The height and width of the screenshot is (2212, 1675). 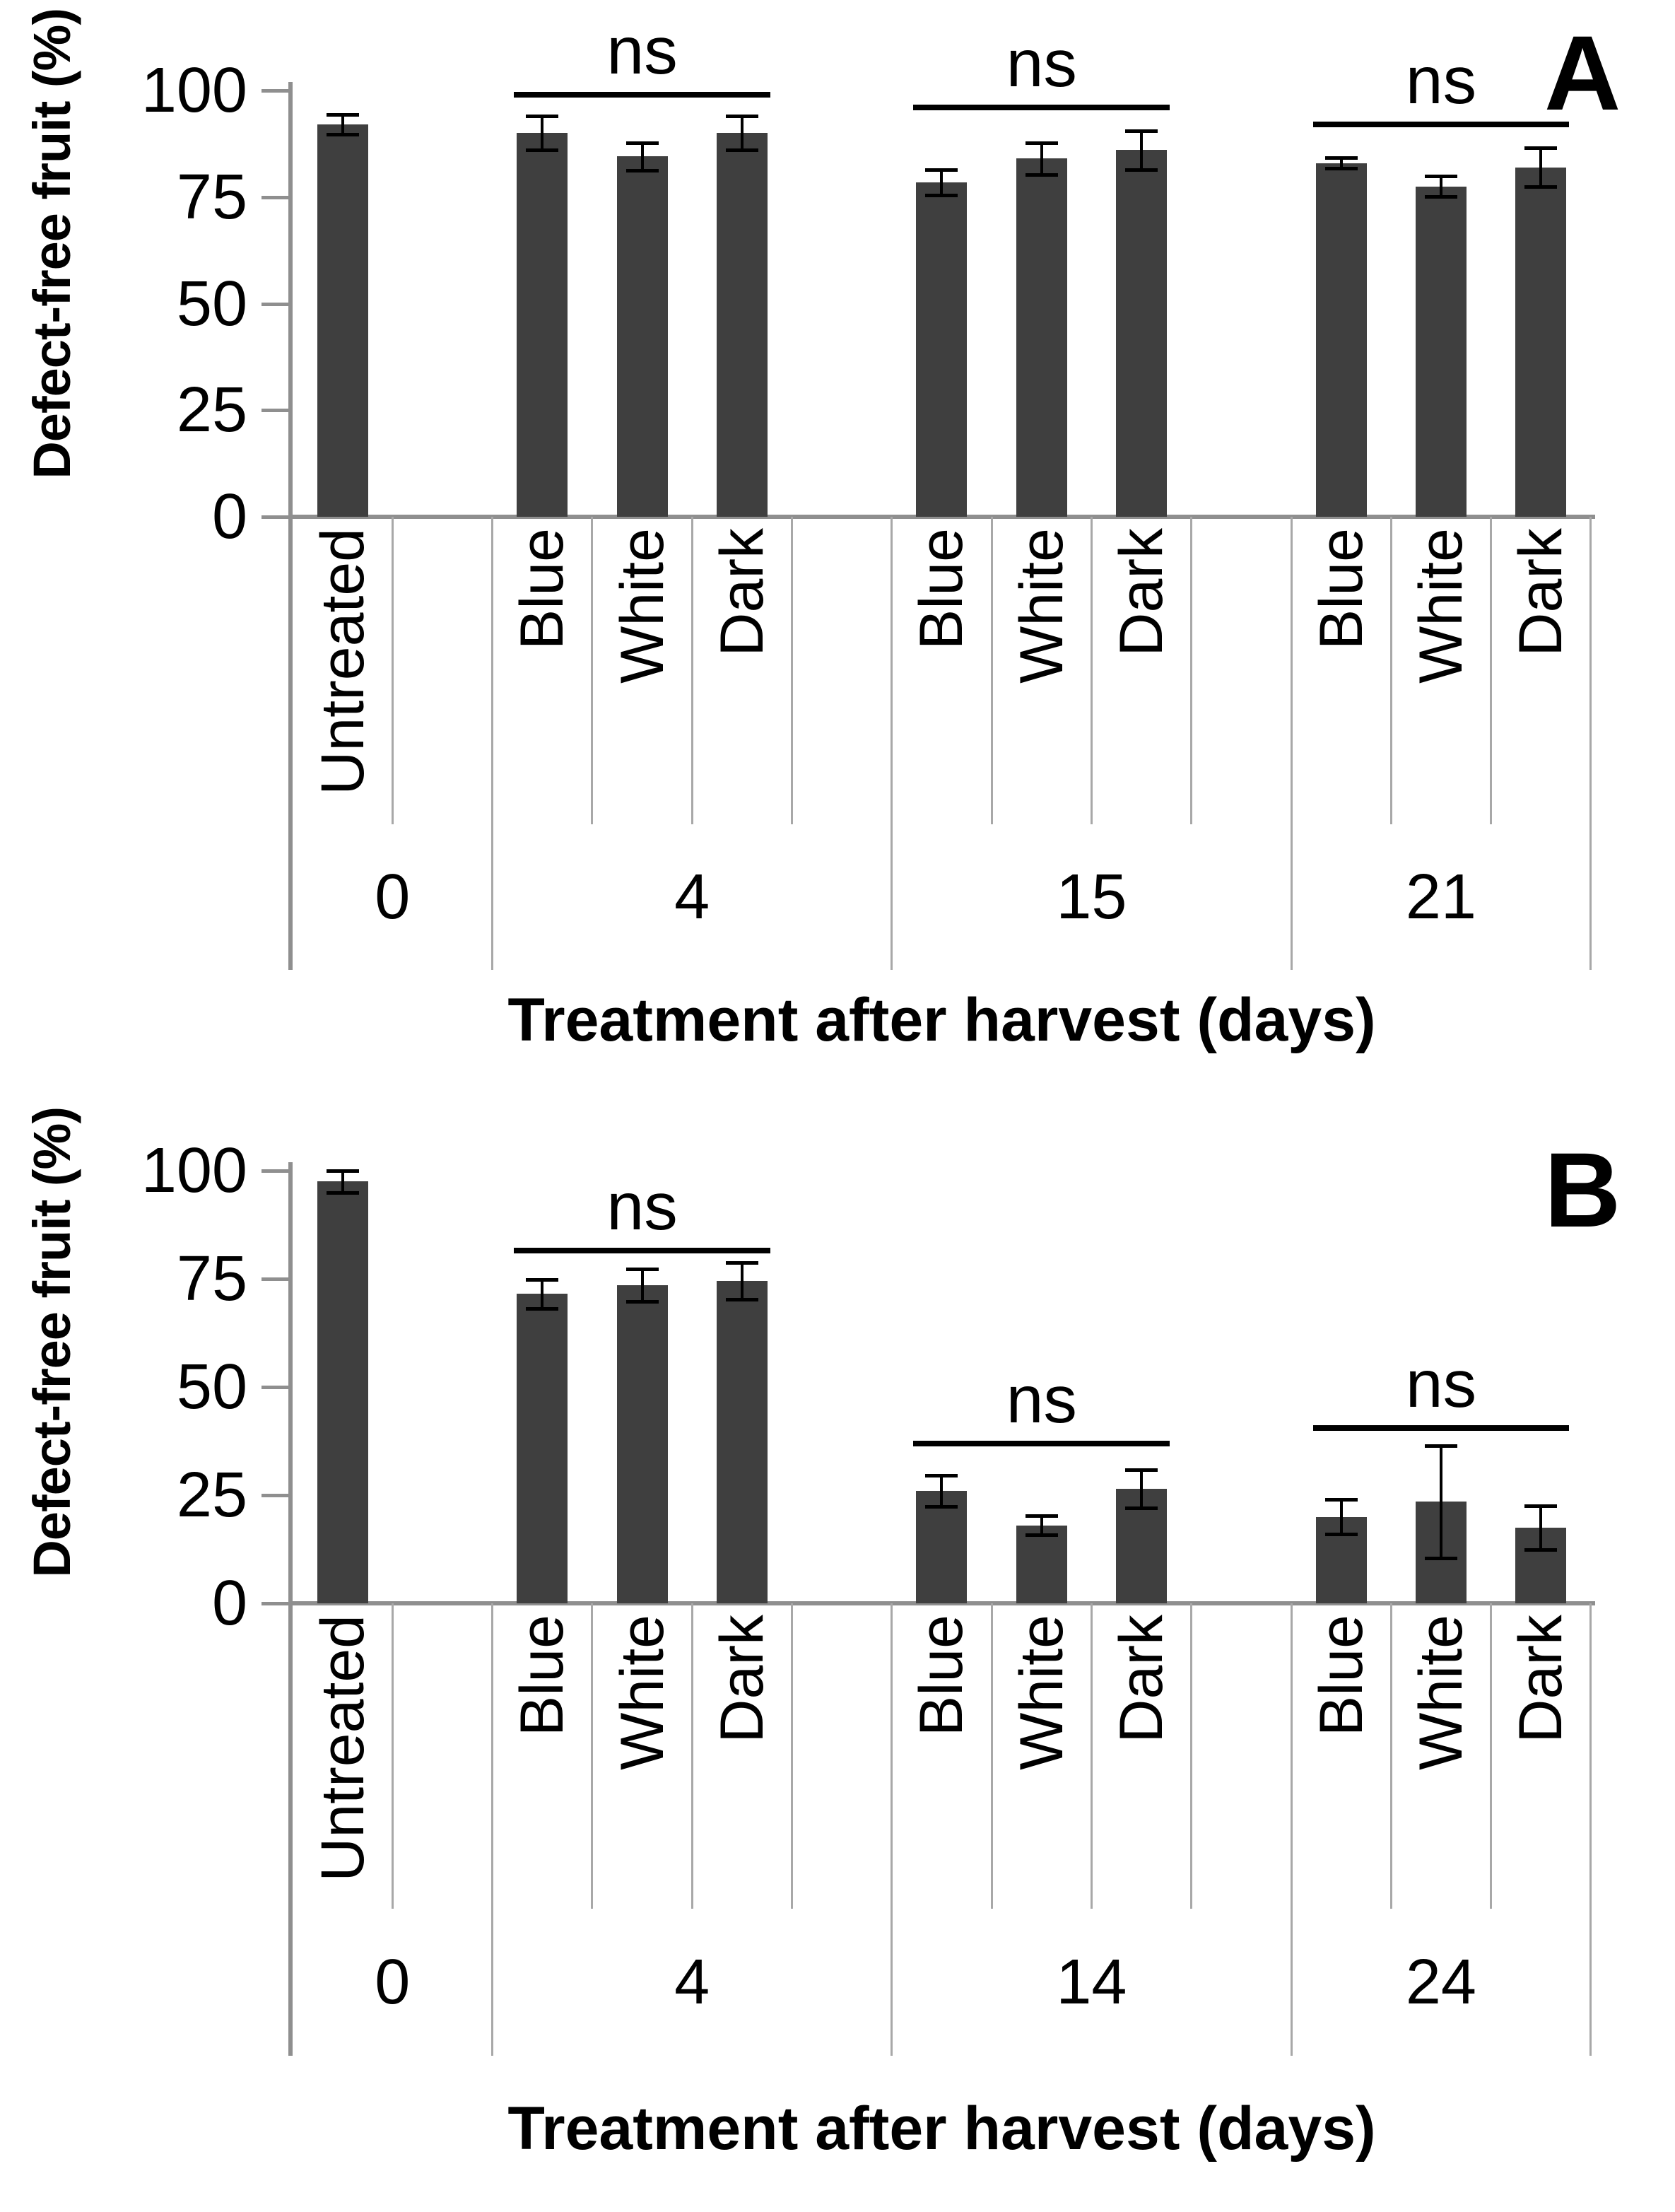 What do you see at coordinates (342, 1748) in the screenshot?
I see `x-category-label-text: Untreated` at bounding box center [342, 1748].